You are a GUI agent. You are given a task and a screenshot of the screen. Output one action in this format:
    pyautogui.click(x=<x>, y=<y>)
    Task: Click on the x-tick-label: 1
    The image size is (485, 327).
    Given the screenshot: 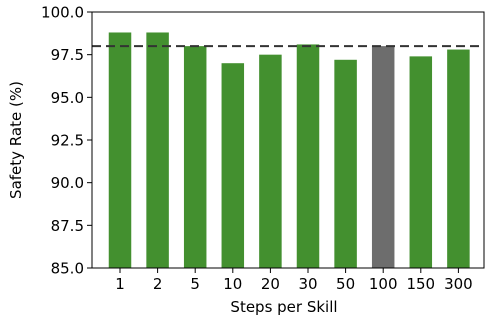 What is the action you would take?
    pyautogui.click(x=120, y=284)
    